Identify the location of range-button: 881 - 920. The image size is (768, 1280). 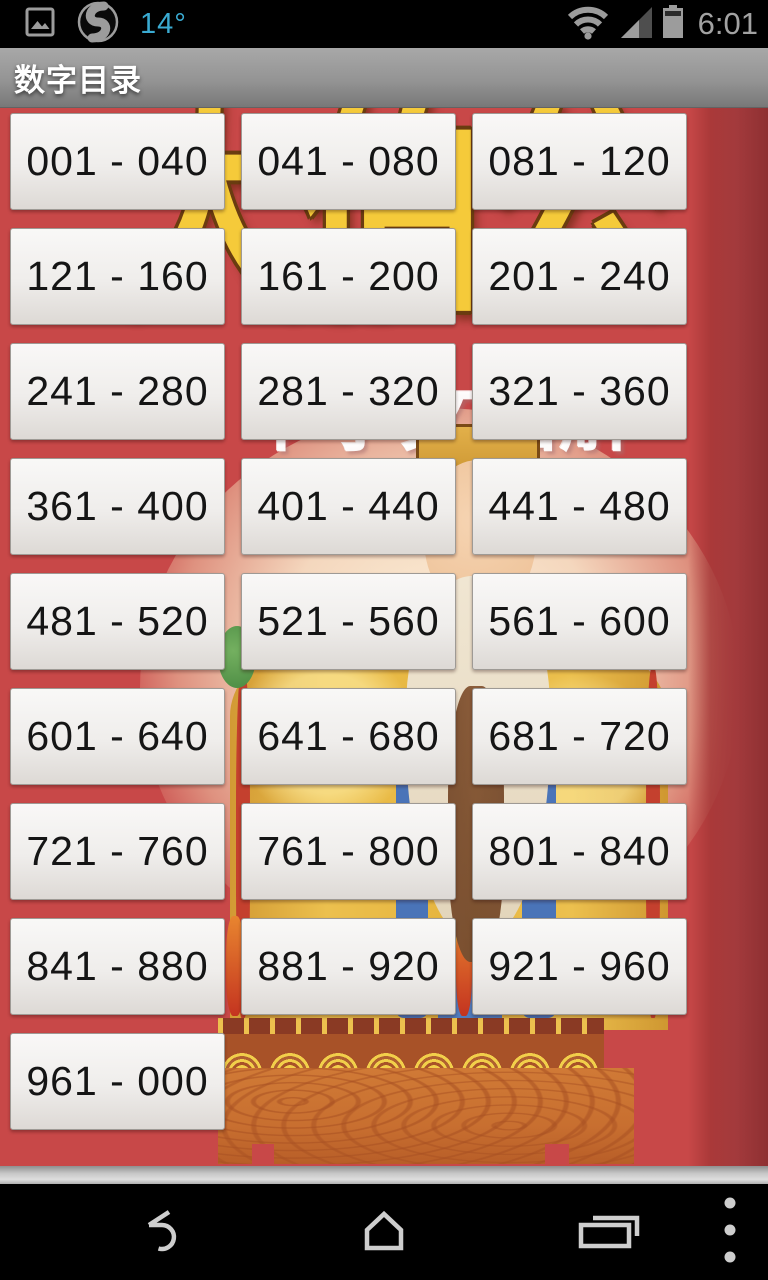
(348, 966).